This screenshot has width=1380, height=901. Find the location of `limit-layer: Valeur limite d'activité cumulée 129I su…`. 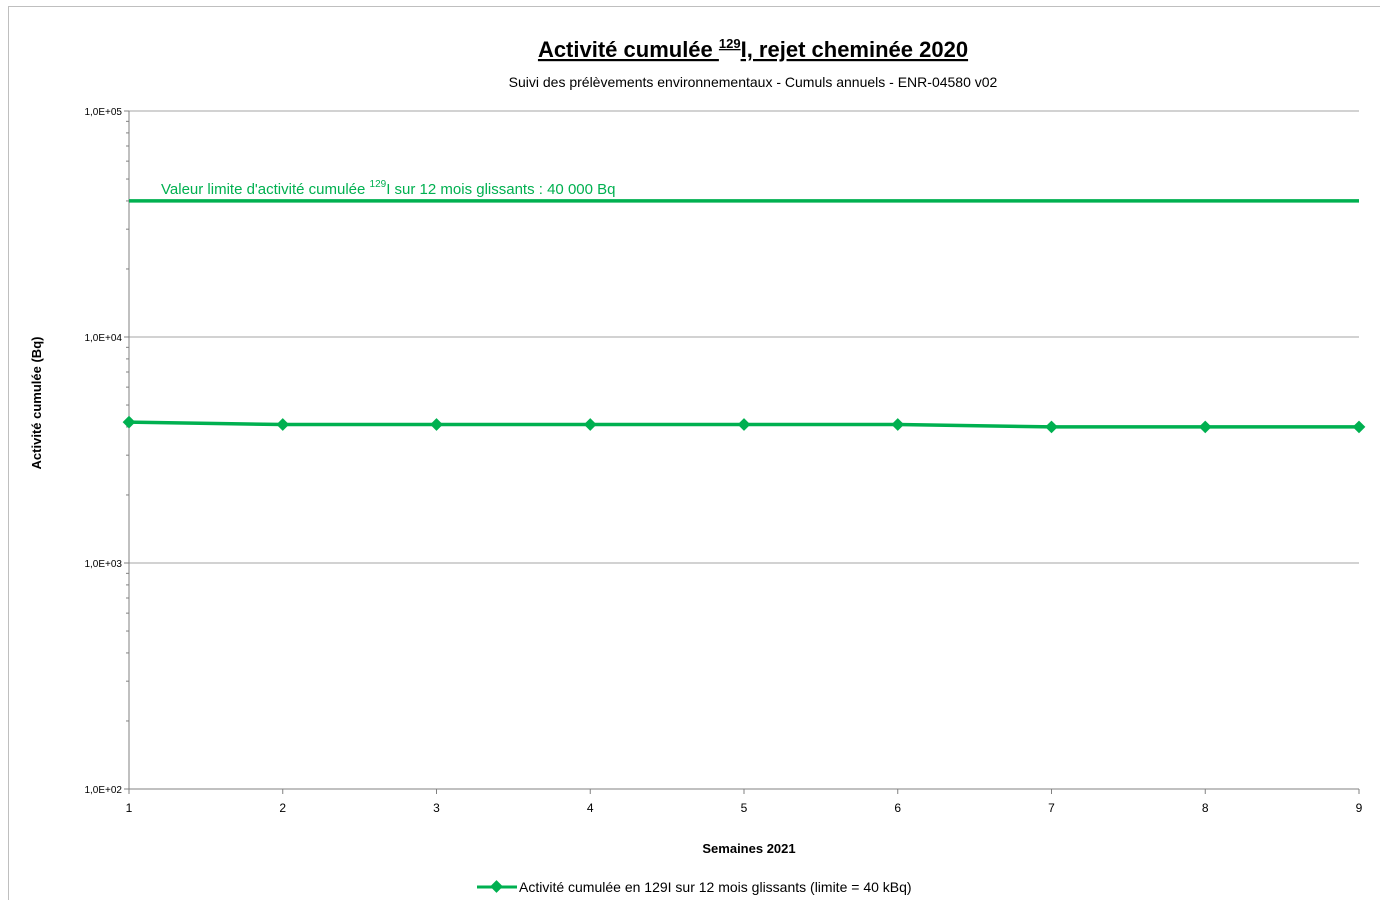

limit-layer: Valeur limite d'activité cumulée 129I su… is located at coordinates (744, 191).